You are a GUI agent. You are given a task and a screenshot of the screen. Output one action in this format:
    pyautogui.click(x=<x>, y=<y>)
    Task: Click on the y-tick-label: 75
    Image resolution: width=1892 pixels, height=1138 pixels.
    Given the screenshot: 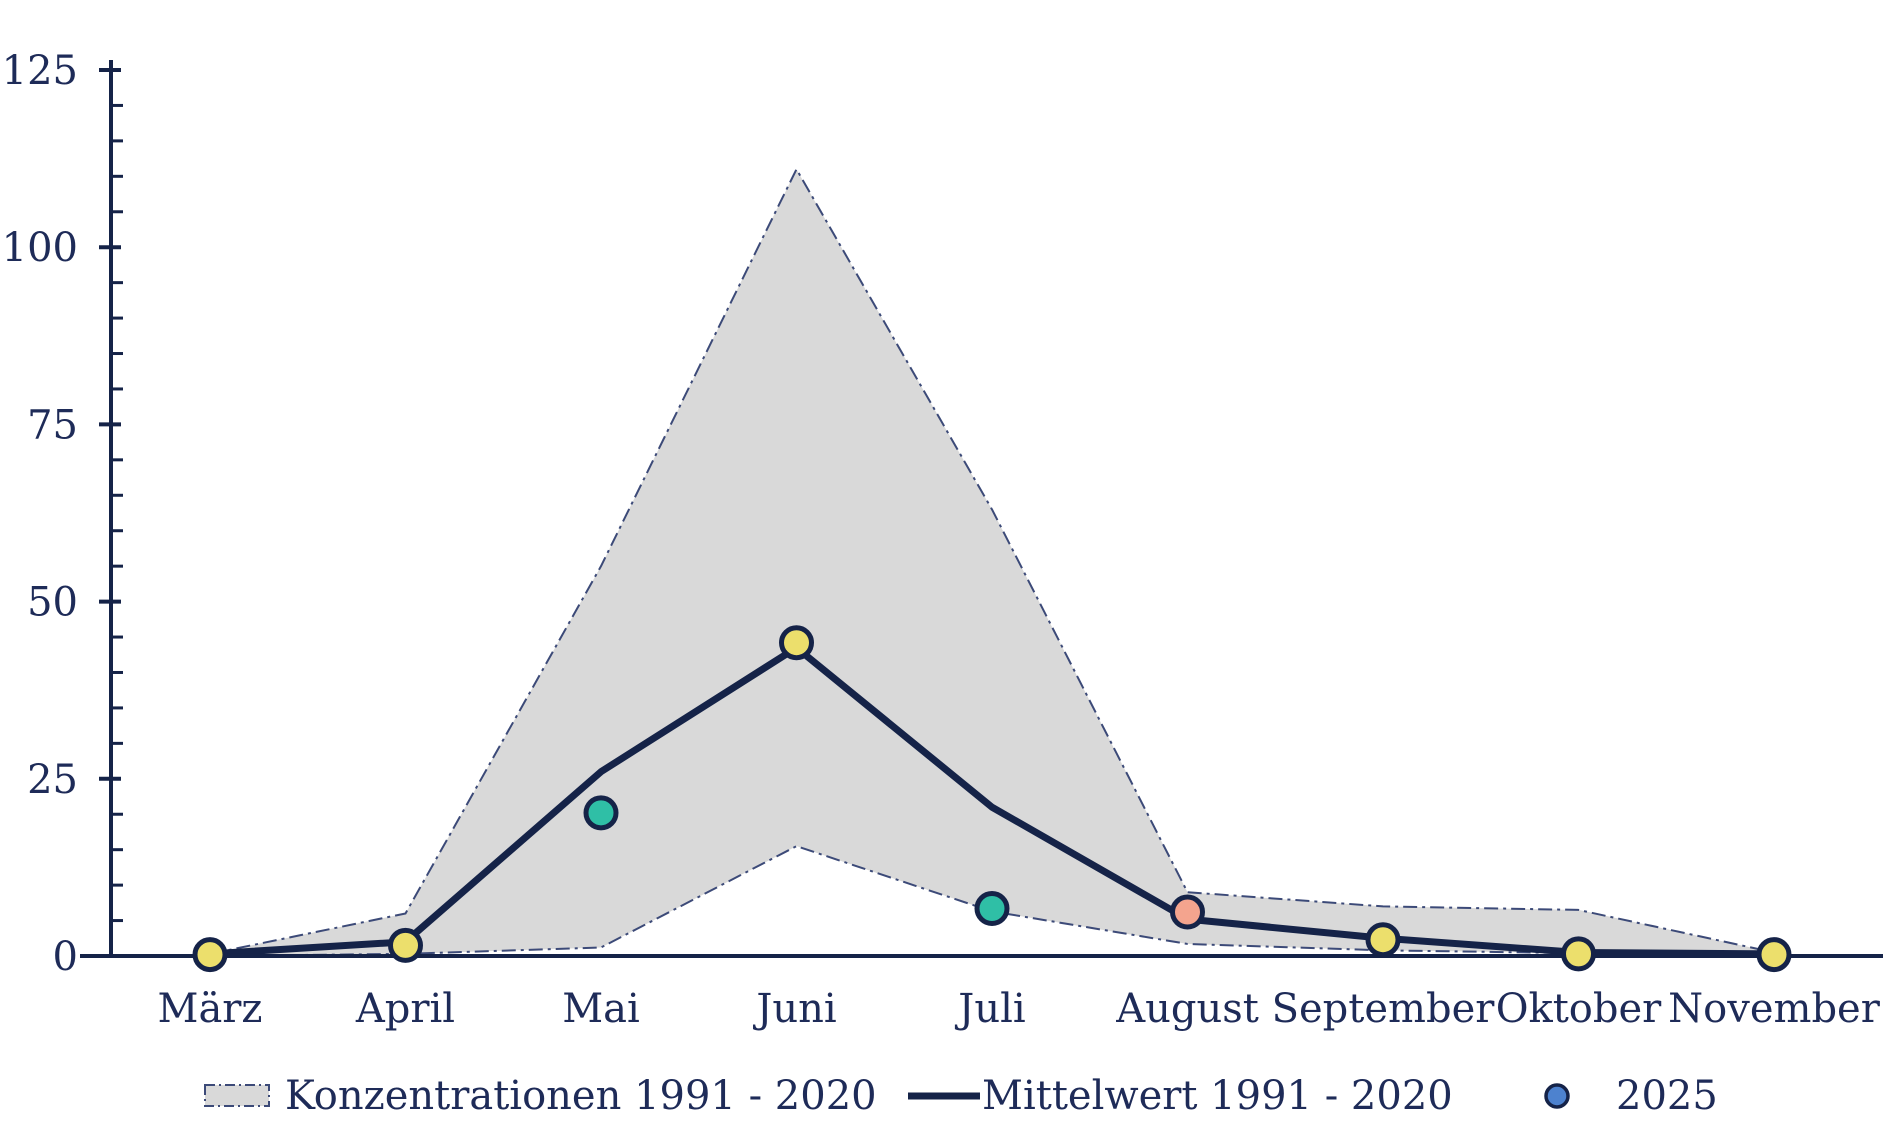 What is the action you would take?
    pyautogui.click(x=52, y=425)
    